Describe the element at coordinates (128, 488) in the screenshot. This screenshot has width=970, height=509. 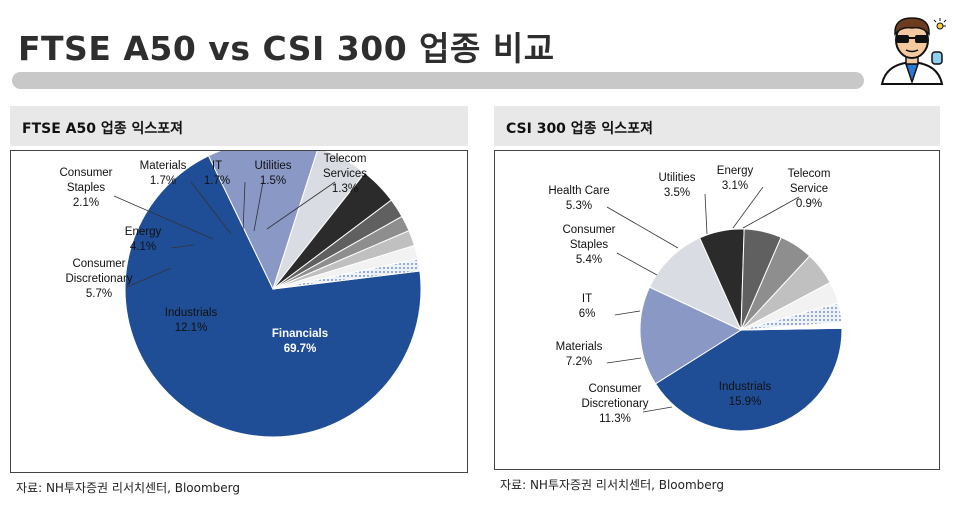
I see `ftse-source-note: 자료: NH투자증권 리서치센터, Bloomberg` at that location.